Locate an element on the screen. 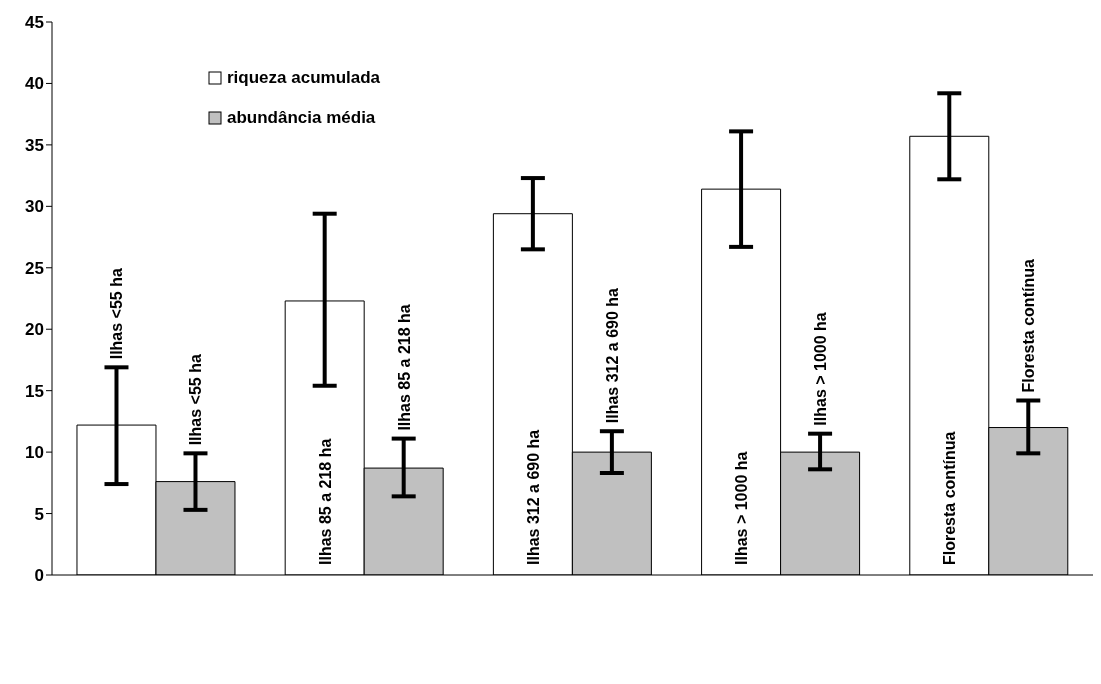  y-tick-label: 40 is located at coordinates (34, 84).